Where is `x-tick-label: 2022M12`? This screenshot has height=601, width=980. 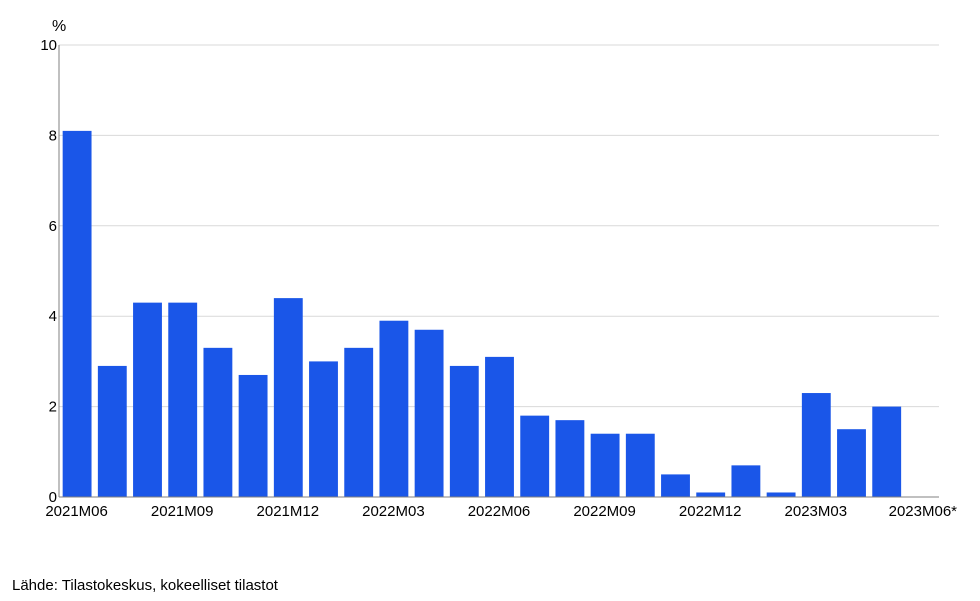
x-tick-label: 2022M12 is located at coordinates (710, 511).